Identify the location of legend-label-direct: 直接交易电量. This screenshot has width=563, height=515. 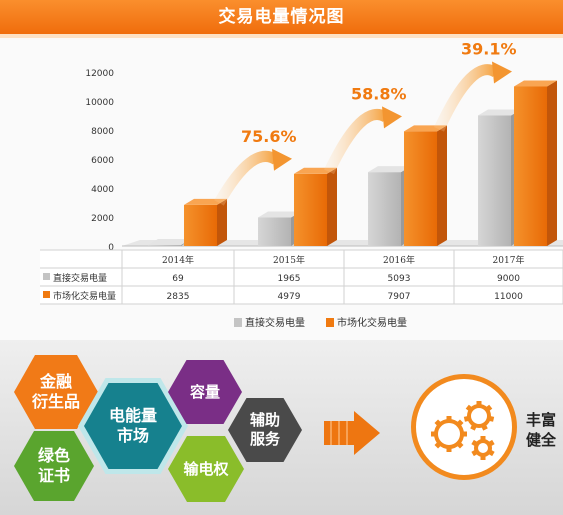
(275, 322).